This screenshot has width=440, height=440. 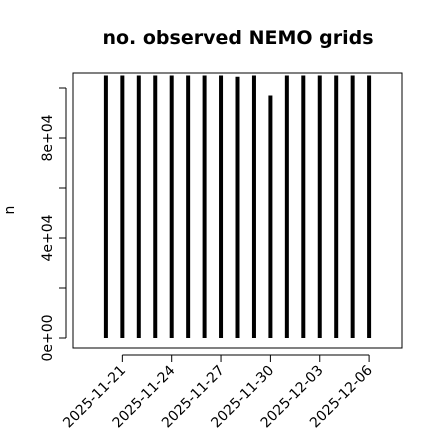 I want to click on chart-title: no. observed NEMO grids, so click(x=237, y=38).